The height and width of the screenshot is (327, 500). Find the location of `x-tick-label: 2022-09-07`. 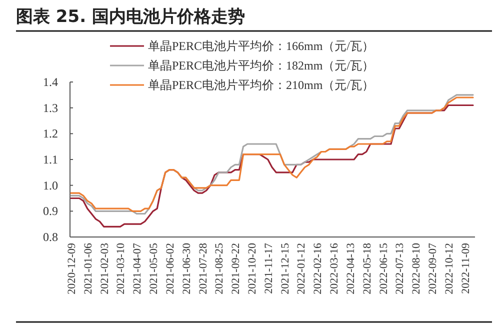

x-tick-label: 2022-09-07 is located at coordinates (432, 268).